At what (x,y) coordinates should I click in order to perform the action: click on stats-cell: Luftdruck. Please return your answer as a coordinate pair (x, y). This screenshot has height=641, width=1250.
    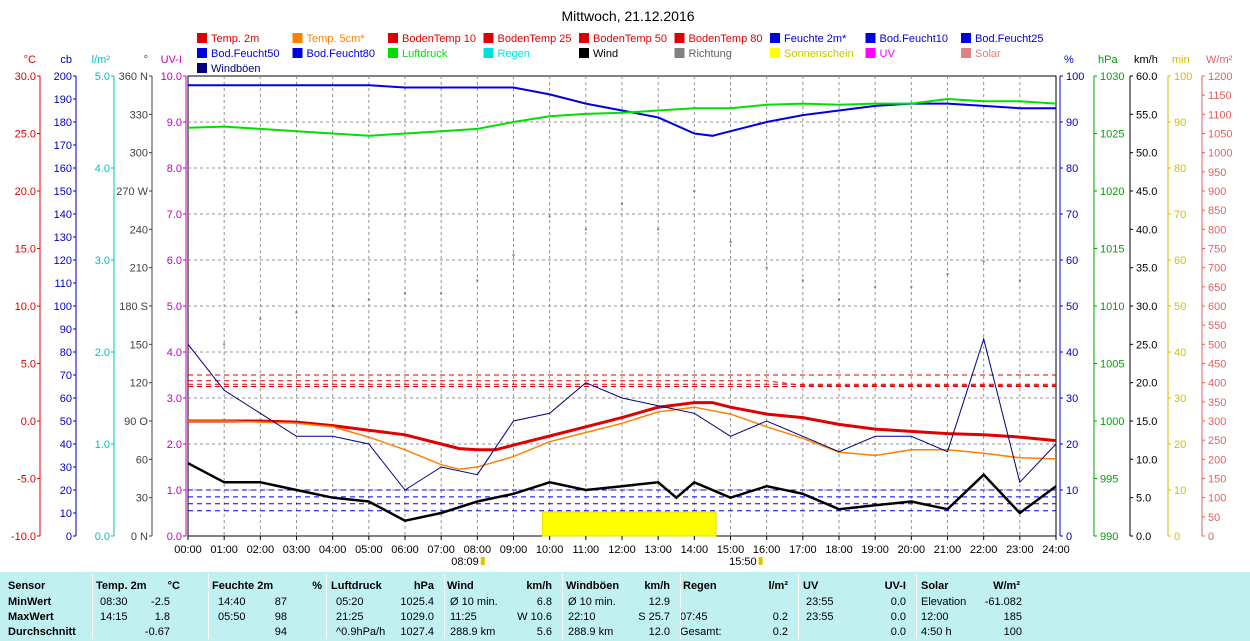
    Looking at the image, I should click on (356, 586).